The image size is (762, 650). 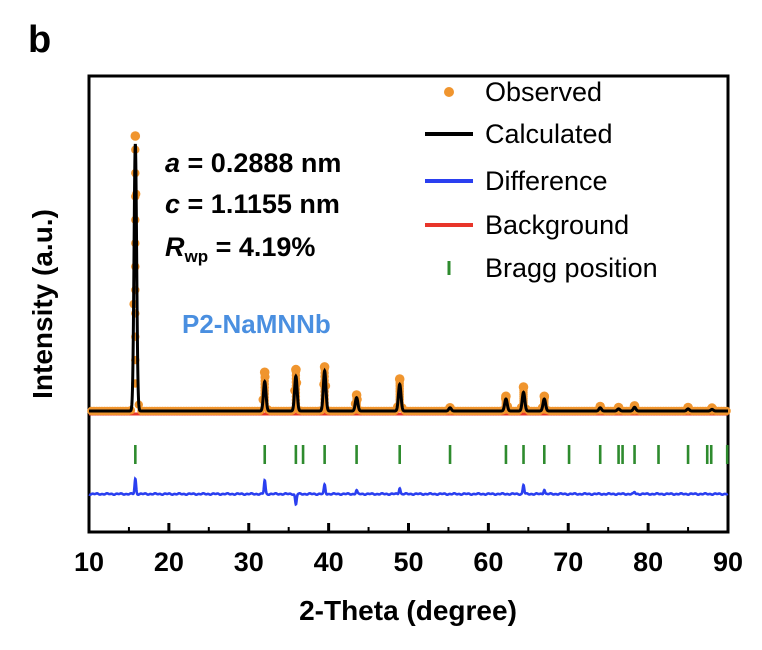 I want to click on rwp-value: = 4.19%, so click(x=261, y=247).